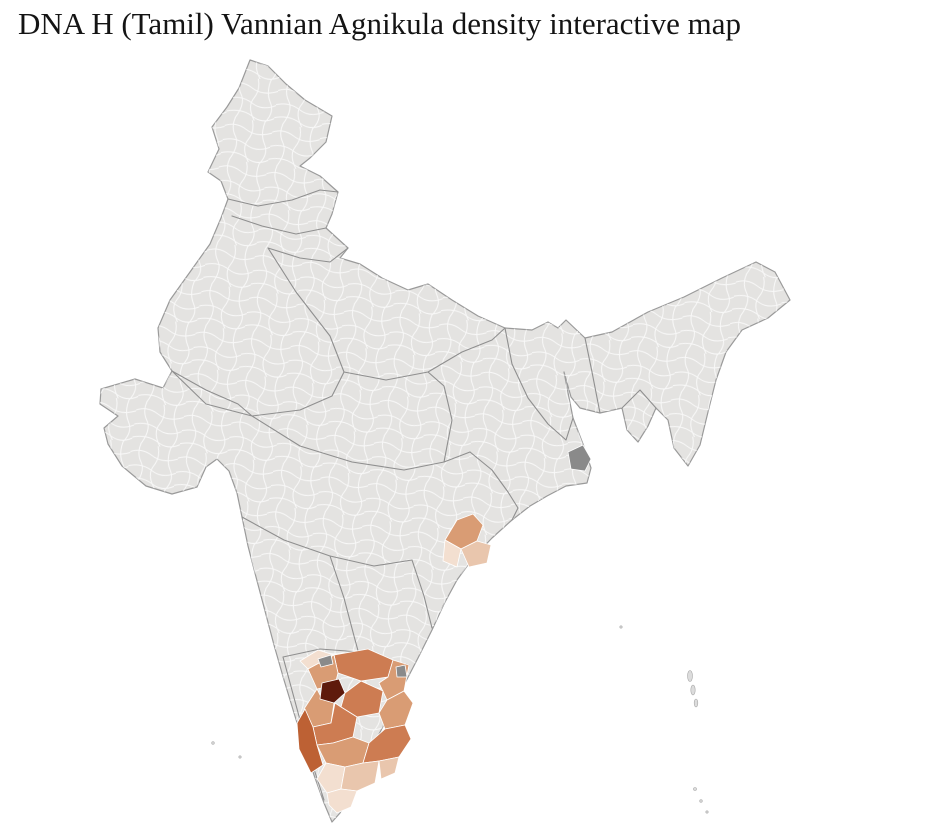 The width and height of the screenshot is (933, 835). I want to click on odisha-density-patch, so click(467, 540).